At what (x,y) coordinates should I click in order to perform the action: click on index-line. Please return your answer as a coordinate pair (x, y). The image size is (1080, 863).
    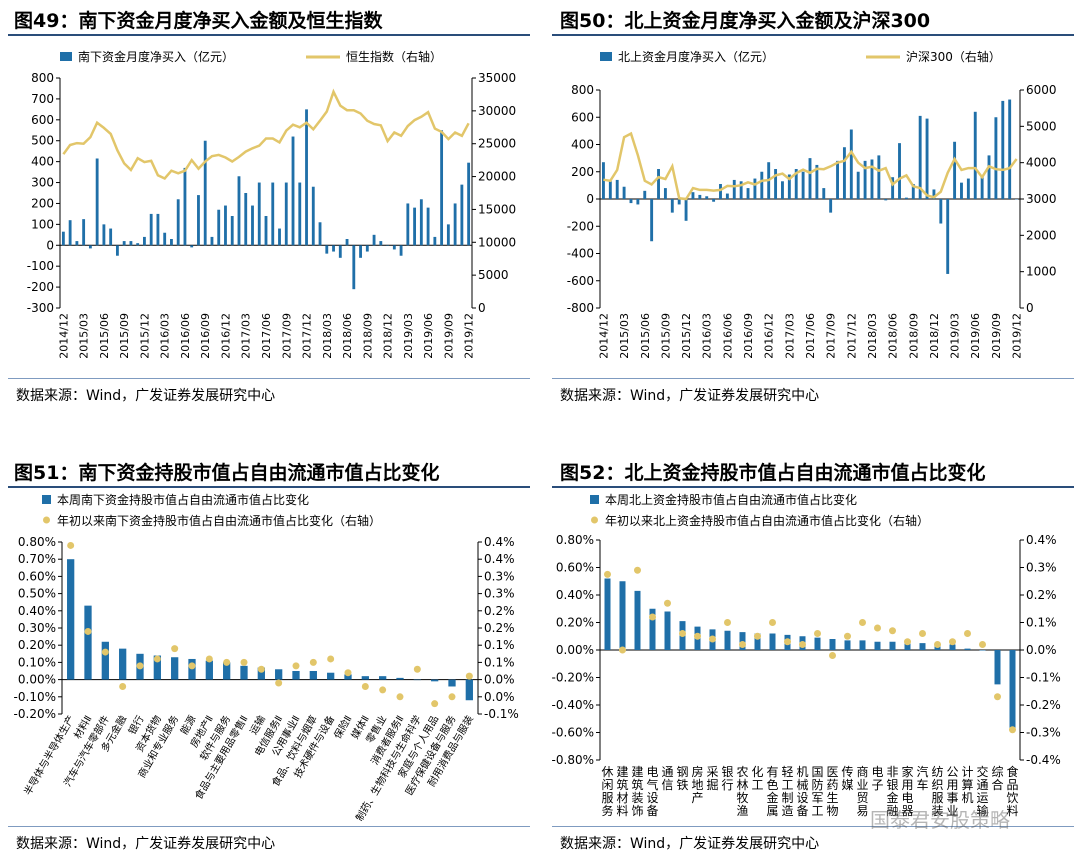
    Looking at the image, I should click on (810, 166).